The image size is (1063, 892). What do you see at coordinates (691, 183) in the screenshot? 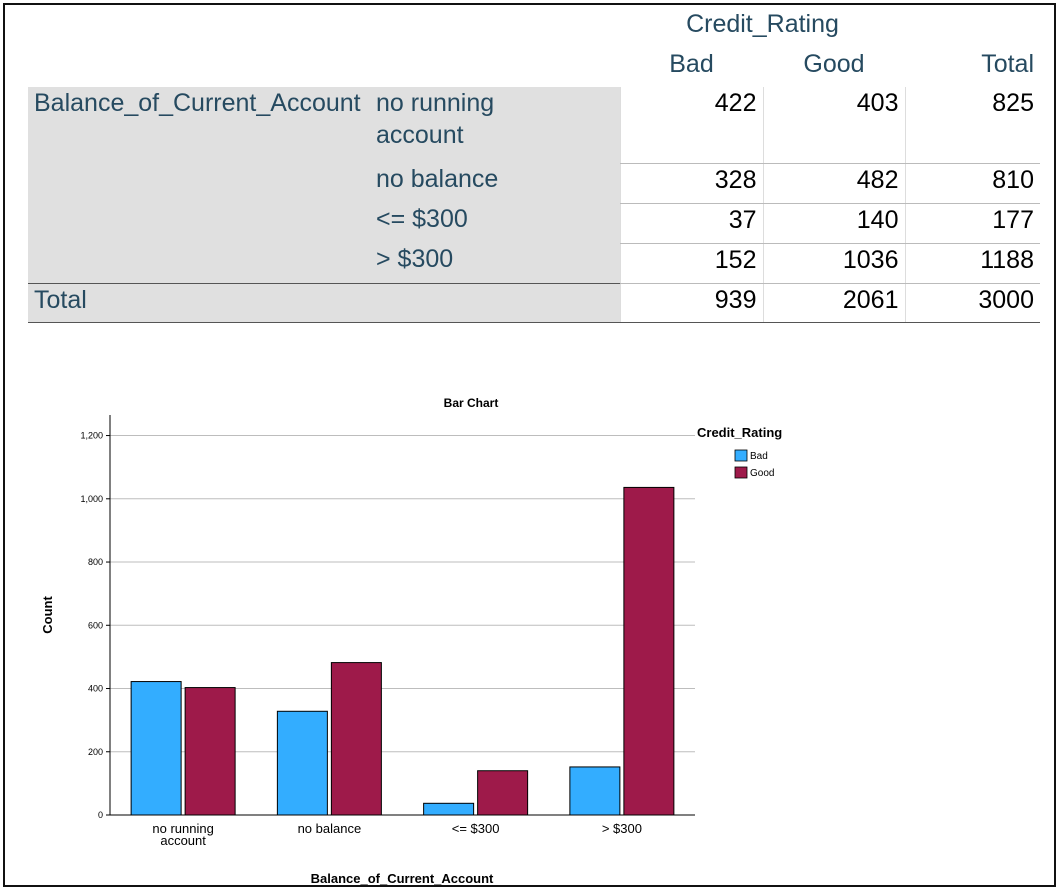
I see `cell: 328` at bounding box center [691, 183].